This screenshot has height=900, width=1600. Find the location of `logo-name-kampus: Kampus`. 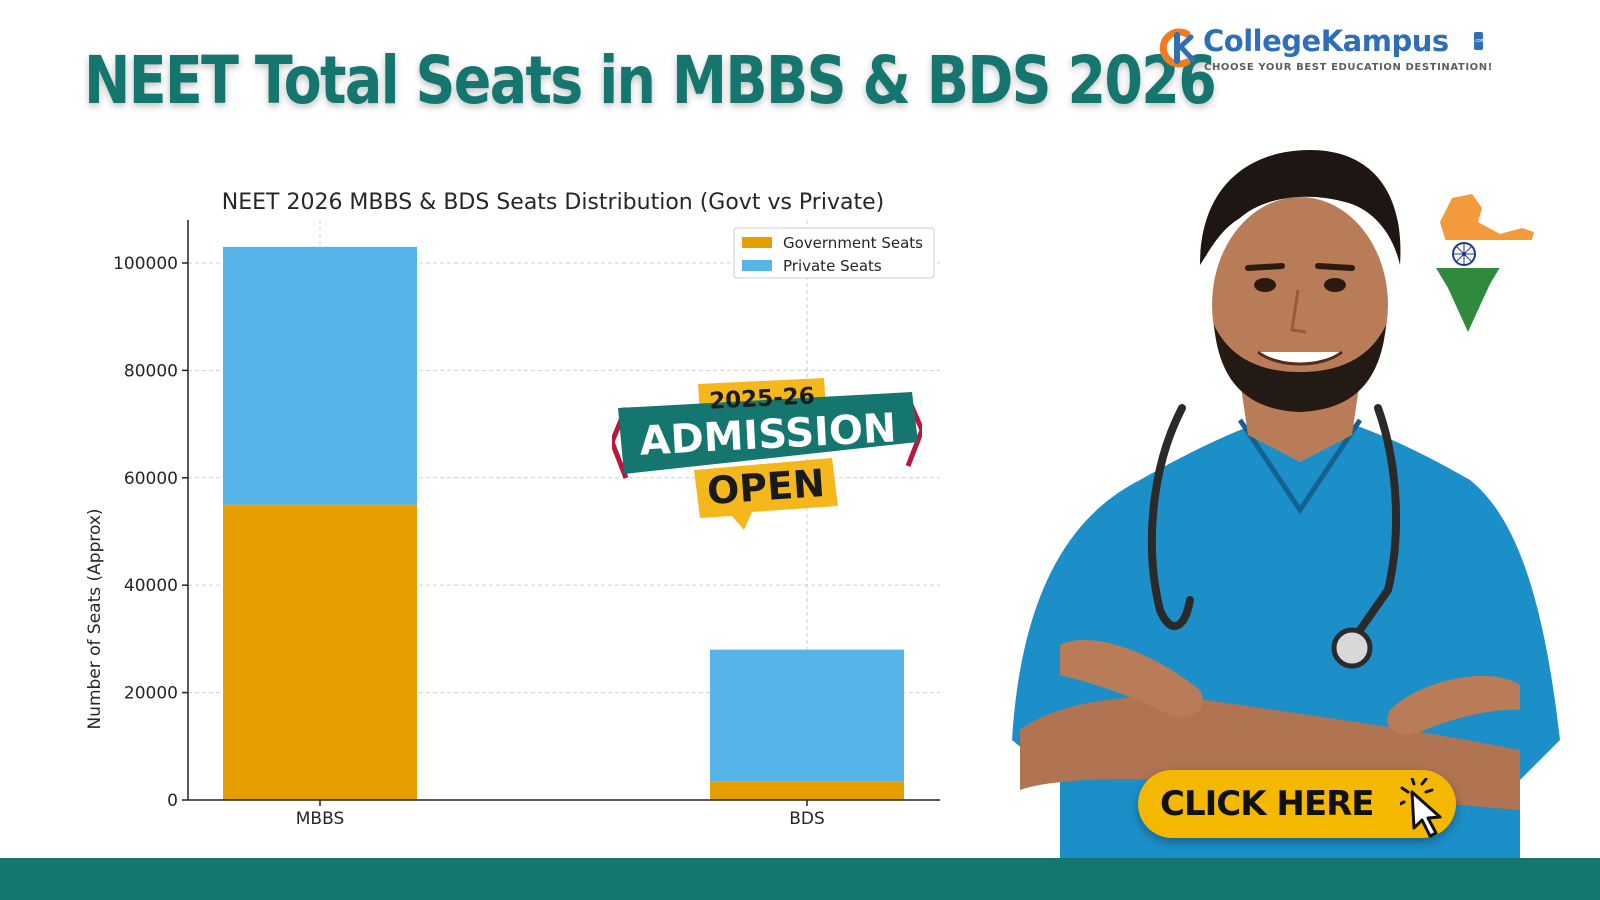

logo-name-kampus: Kampus is located at coordinates (1384, 41).